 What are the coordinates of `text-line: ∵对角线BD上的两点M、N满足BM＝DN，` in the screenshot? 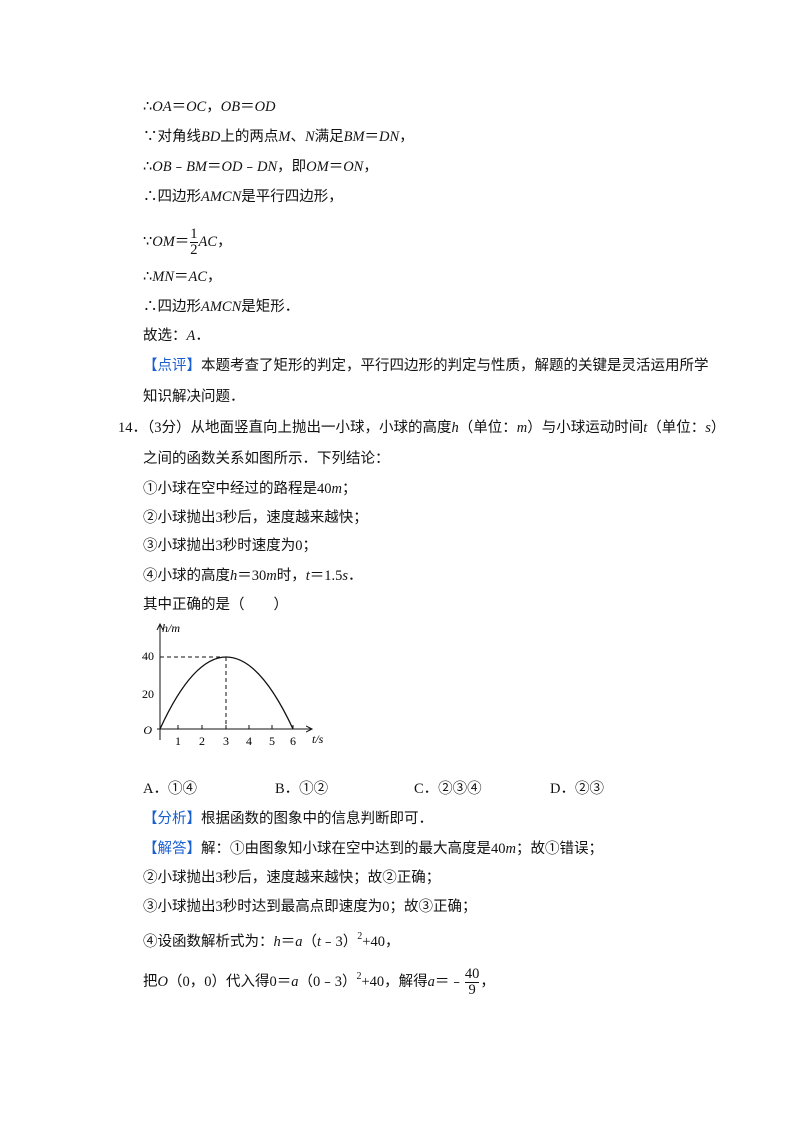 It's located at (278, 137).